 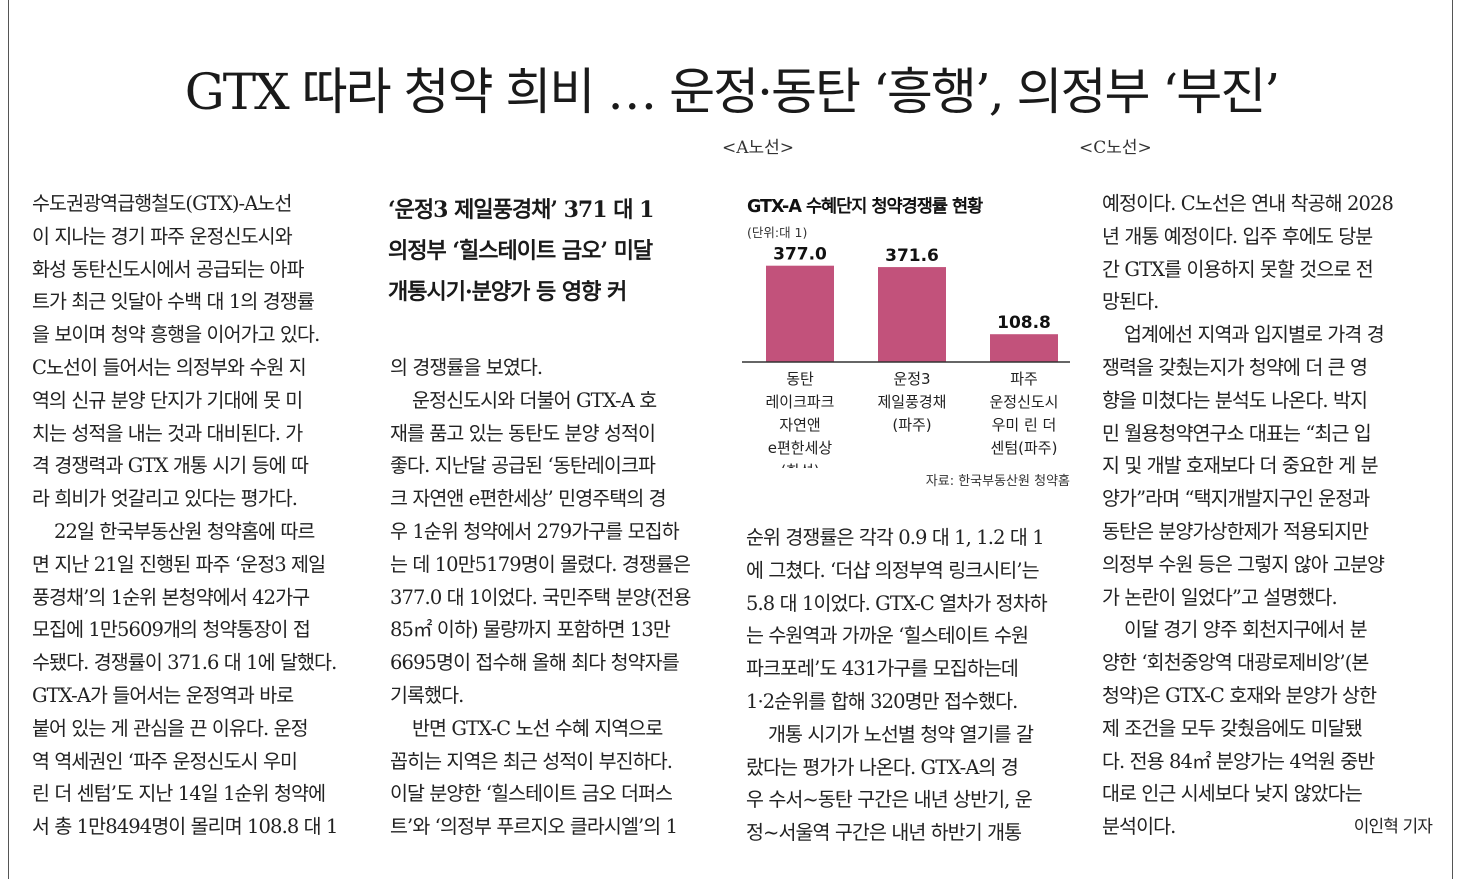 What do you see at coordinates (528, 499) in the screenshot?
I see `text-line: 크 자연앤 e편한세상’ 민영주택의 경` at bounding box center [528, 499].